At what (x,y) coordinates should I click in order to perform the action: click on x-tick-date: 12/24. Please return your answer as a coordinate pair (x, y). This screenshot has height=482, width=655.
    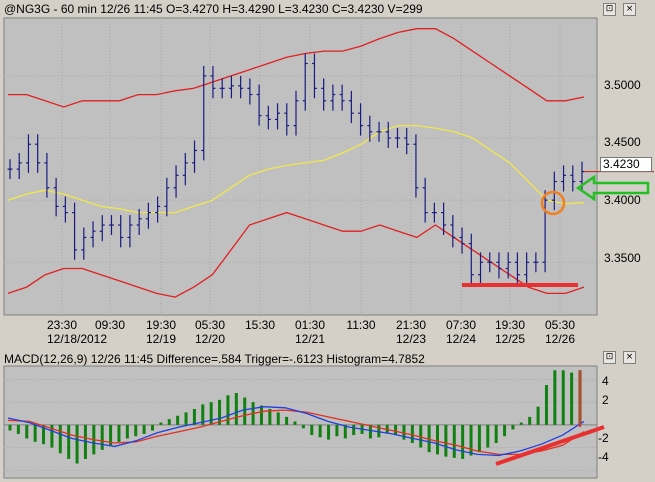
    Looking at the image, I should click on (461, 339).